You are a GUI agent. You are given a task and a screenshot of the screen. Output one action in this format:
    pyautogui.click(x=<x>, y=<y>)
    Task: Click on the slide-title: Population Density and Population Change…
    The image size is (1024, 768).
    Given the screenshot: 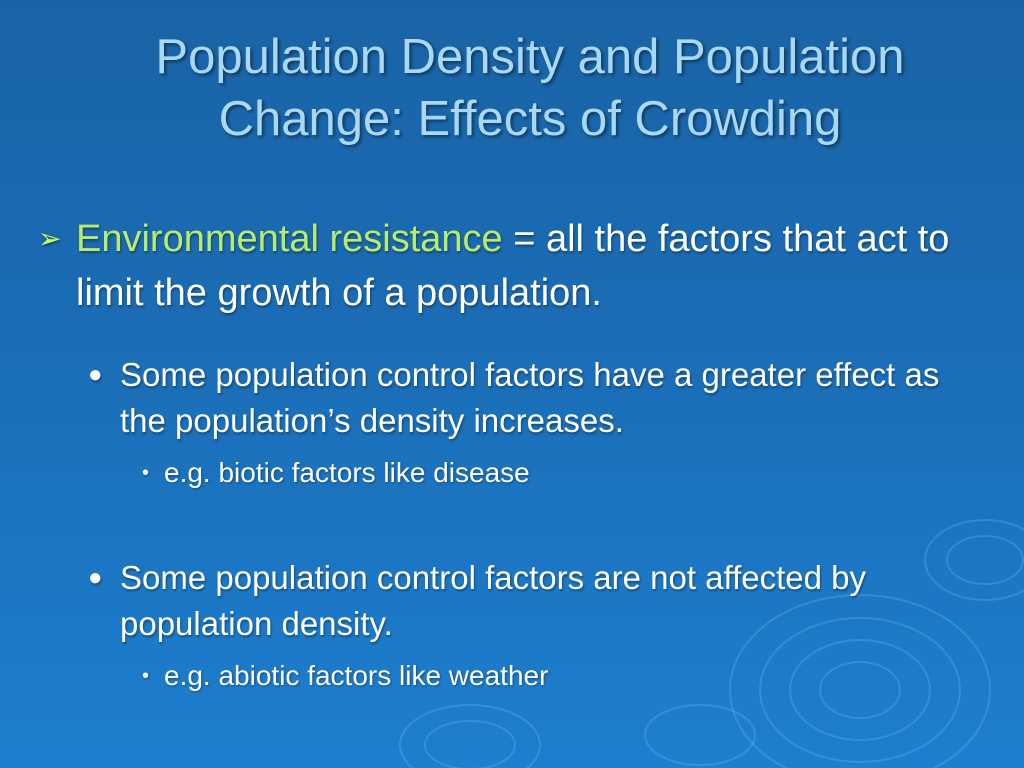 What is the action you would take?
    pyautogui.click(x=530, y=88)
    